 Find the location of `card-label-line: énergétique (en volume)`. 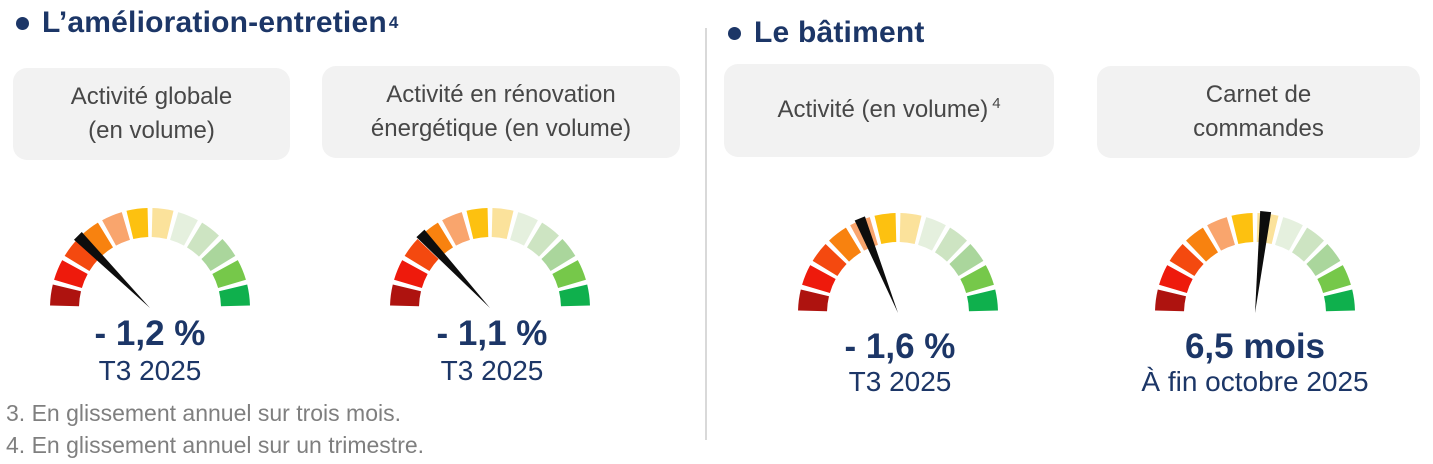

card-label-line: énergétique (en volume) is located at coordinates (501, 128).